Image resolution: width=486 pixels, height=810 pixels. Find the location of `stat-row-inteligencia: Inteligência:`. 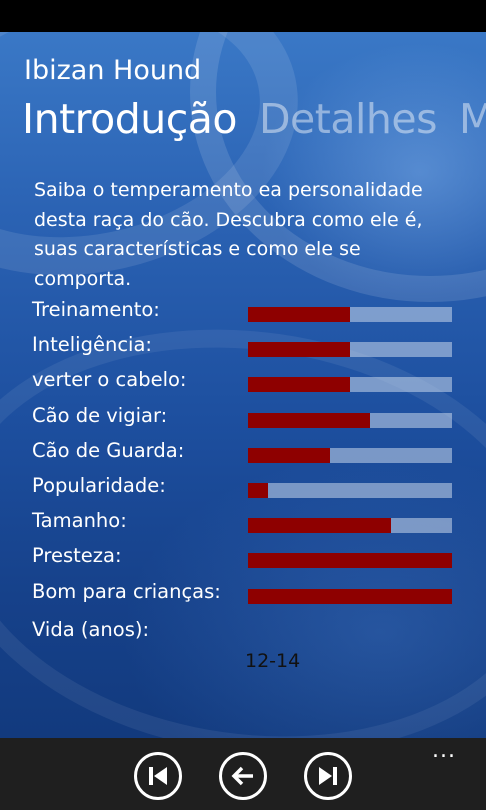

stat-row-inteligencia: Inteligência: is located at coordinates (244, 348).